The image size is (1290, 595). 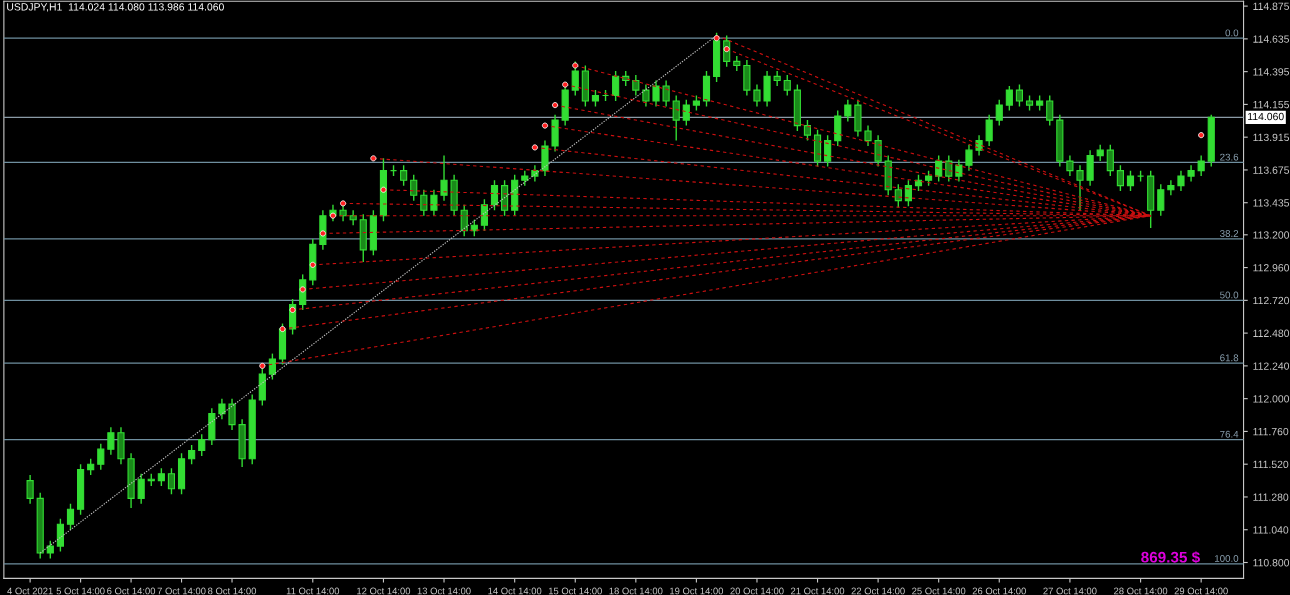 What do you see at coordinates (1271, 137) in the screenshot?
I see `y-tick-label: 113.915` at bounding box center [1271, 137].